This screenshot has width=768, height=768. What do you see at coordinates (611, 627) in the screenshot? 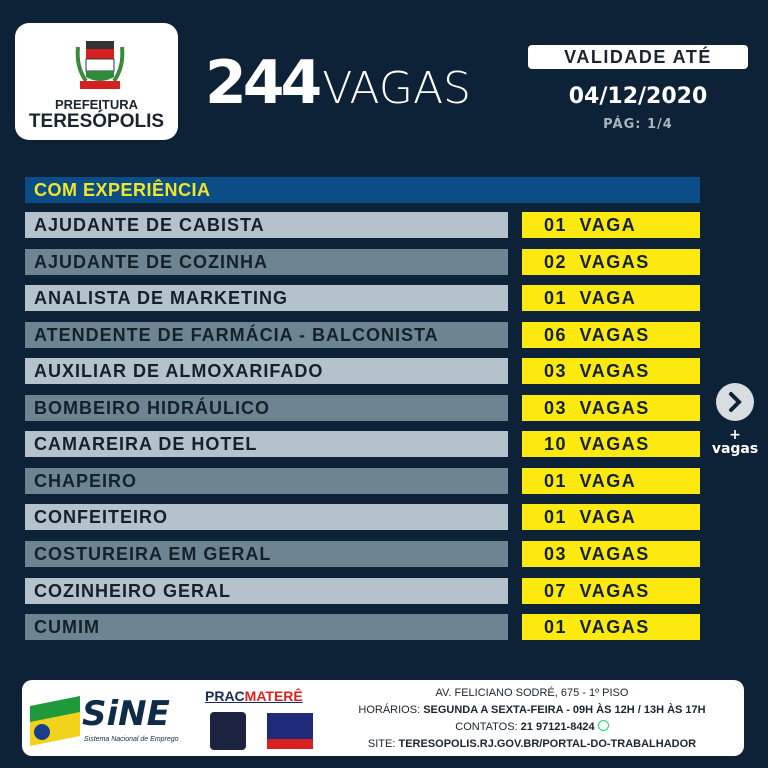
I see `openings-badge: 01 VAGAS` at bounding box center [611, 627].